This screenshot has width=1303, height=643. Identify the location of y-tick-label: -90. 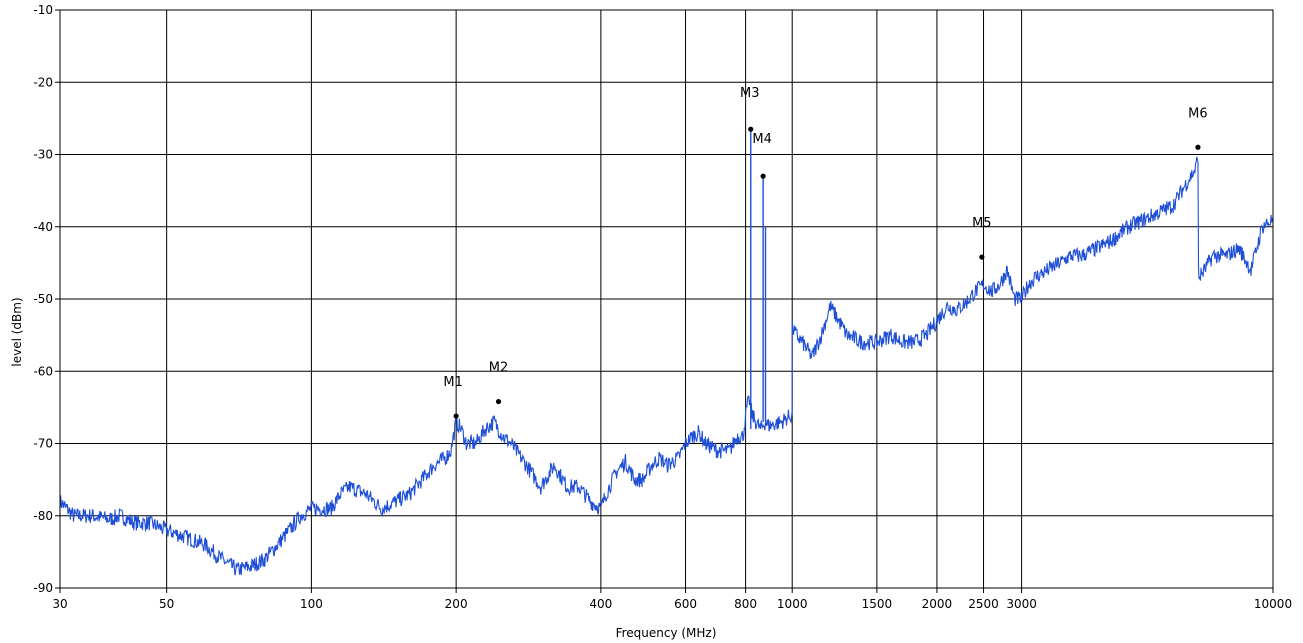
(43, 588).